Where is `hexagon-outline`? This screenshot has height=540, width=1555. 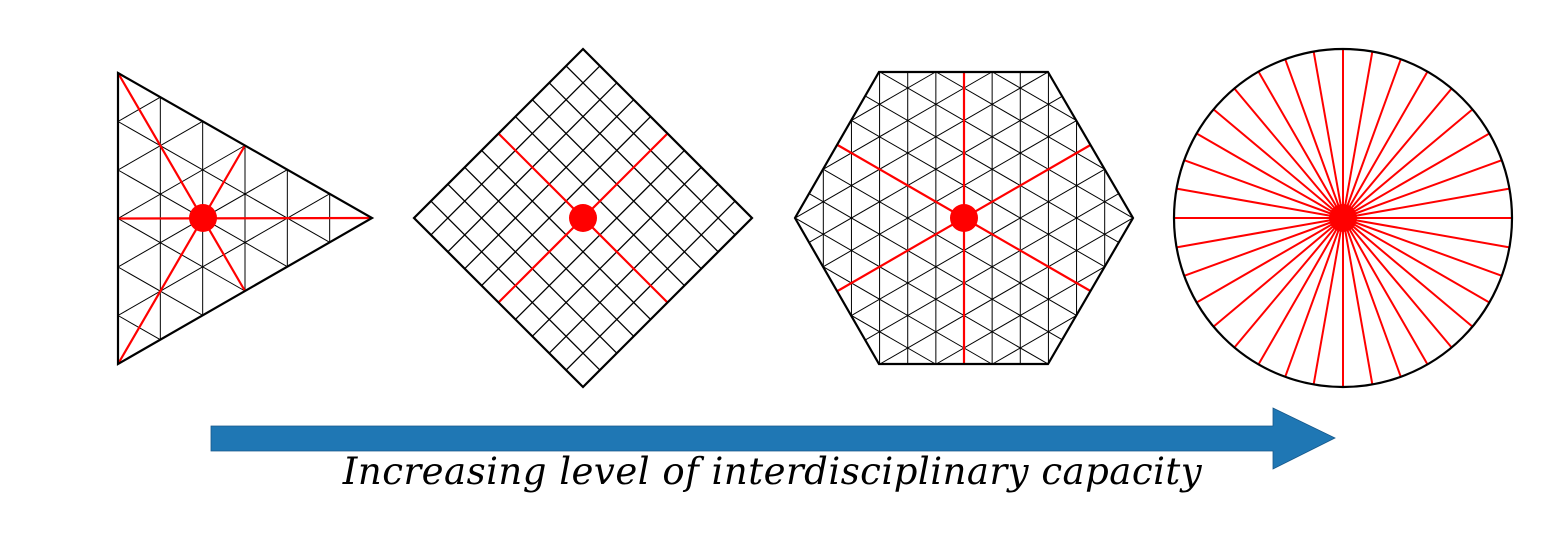 hexagon-outline is located at coordinates (964, 218).